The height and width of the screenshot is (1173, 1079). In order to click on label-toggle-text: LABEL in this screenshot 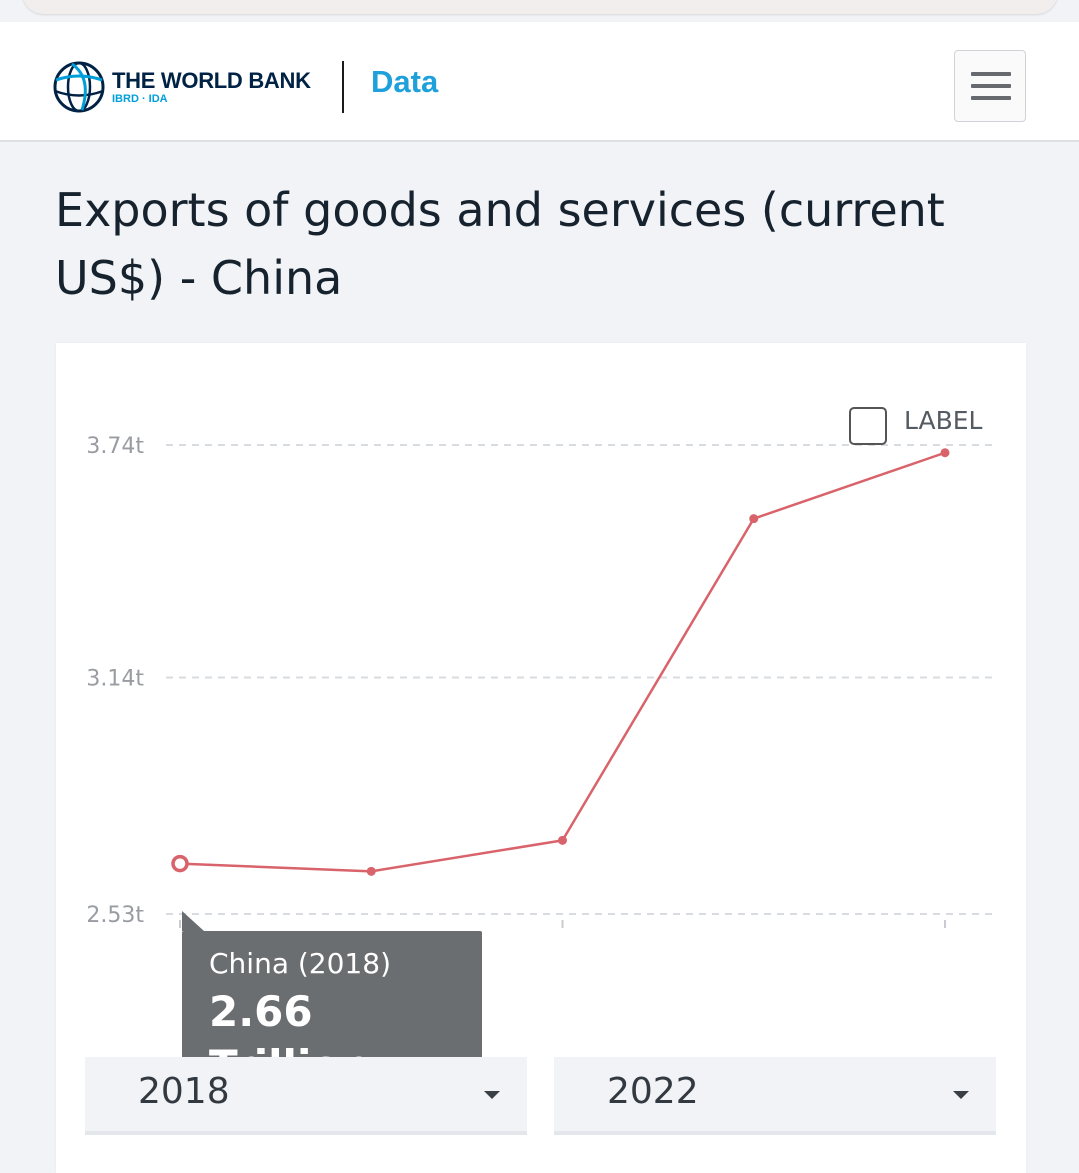, I will do `click(943, 420)`.